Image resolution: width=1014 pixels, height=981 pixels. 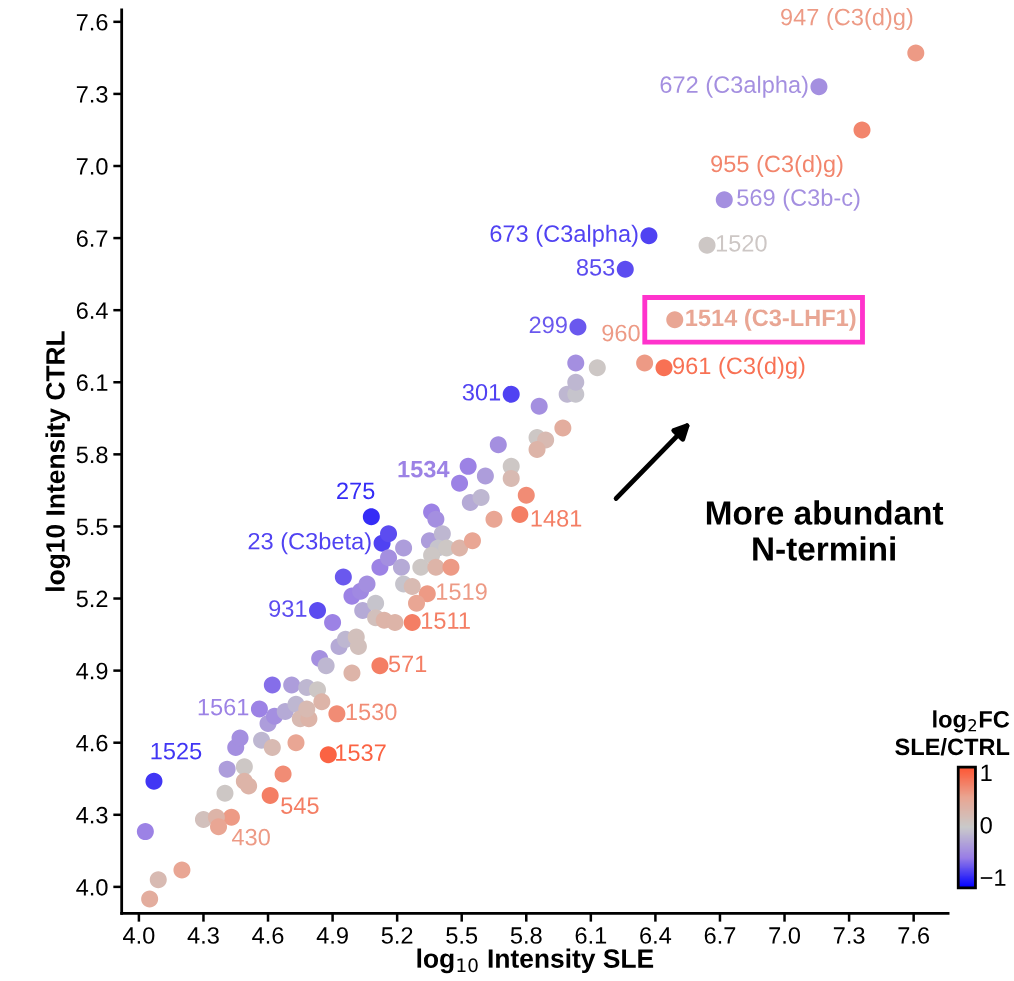 I want to click on y-axis-title: log10 Intensity CTRL, so click(x=58, y=461).